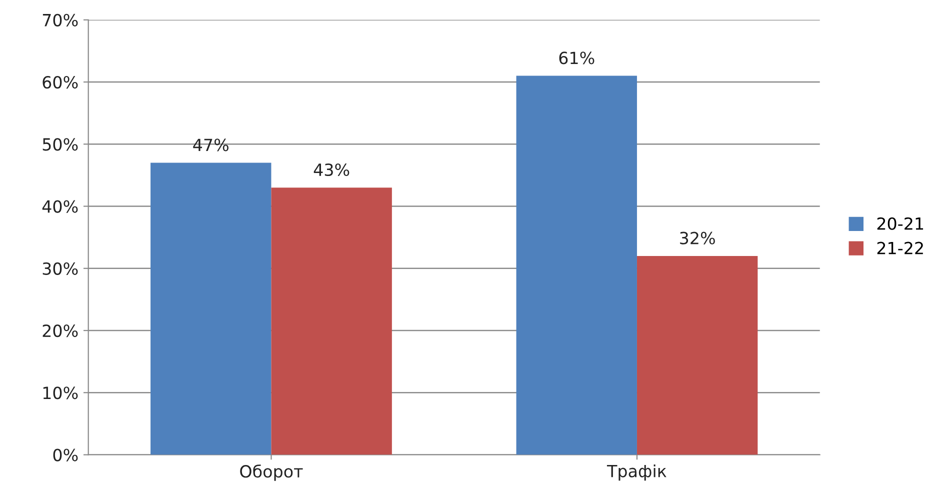 Image resolution: width=950 pixels, height=497 pixels. What do you see at coordinates (60, 144) in the screenshot?
I see `y-tick-label: 50%` at bounding box center [60, 144].